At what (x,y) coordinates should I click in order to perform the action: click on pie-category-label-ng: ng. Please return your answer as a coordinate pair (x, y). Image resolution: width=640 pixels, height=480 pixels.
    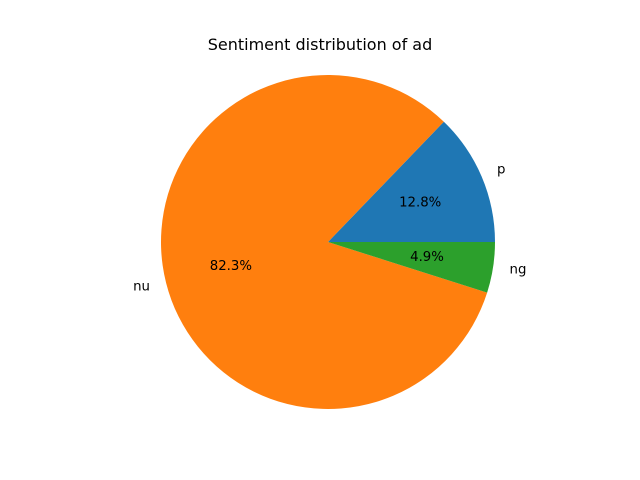
    Looking at the image, I should click on (518, 270).